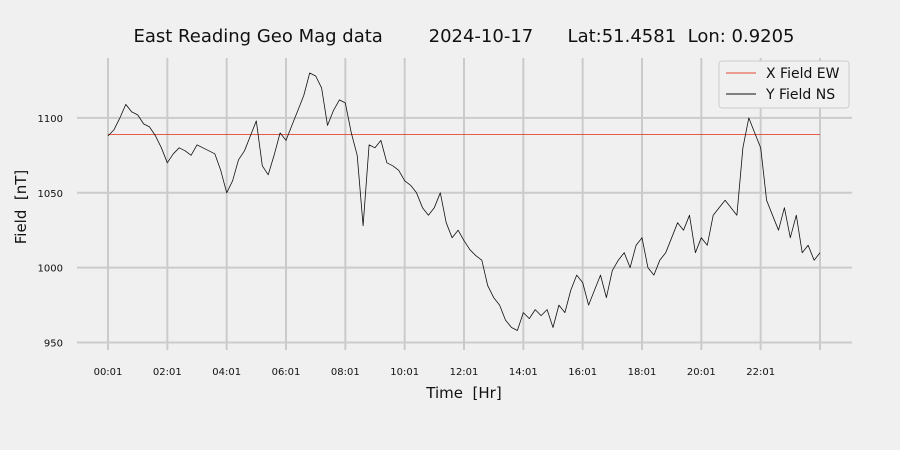  Describe the element at coordinates (50, 194) in the screenshot. I see `y-tick-label: 1050` at that location.